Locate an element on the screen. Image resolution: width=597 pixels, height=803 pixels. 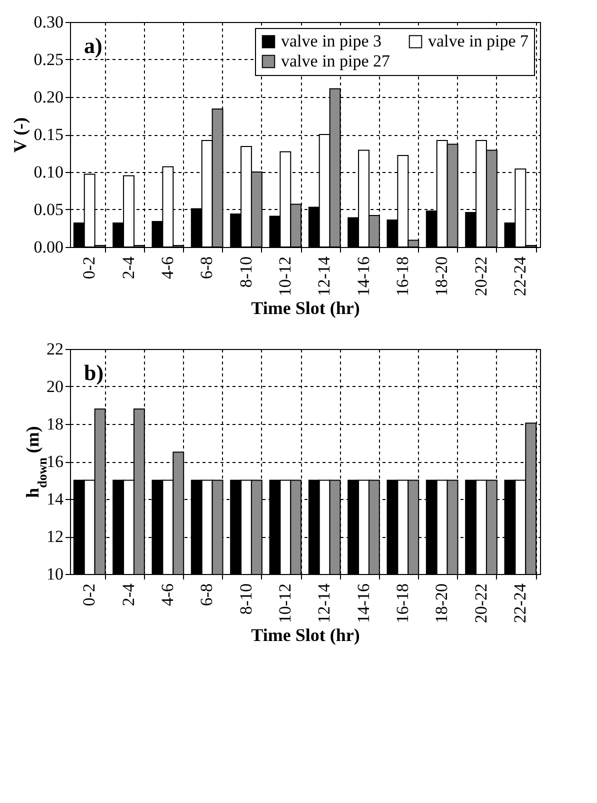
y-tick-label: 0.25 is located at coordinates (49, 59).